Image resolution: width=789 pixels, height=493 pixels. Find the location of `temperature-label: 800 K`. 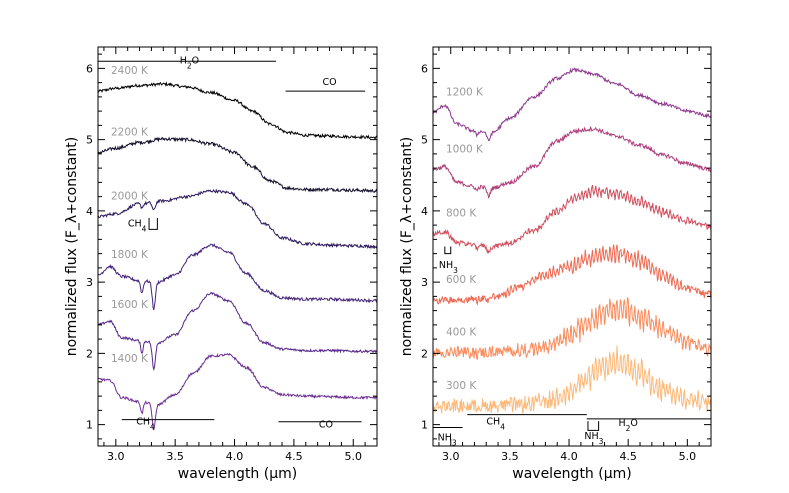

temperature-label: 800 K is located at coordinates (461, 214).